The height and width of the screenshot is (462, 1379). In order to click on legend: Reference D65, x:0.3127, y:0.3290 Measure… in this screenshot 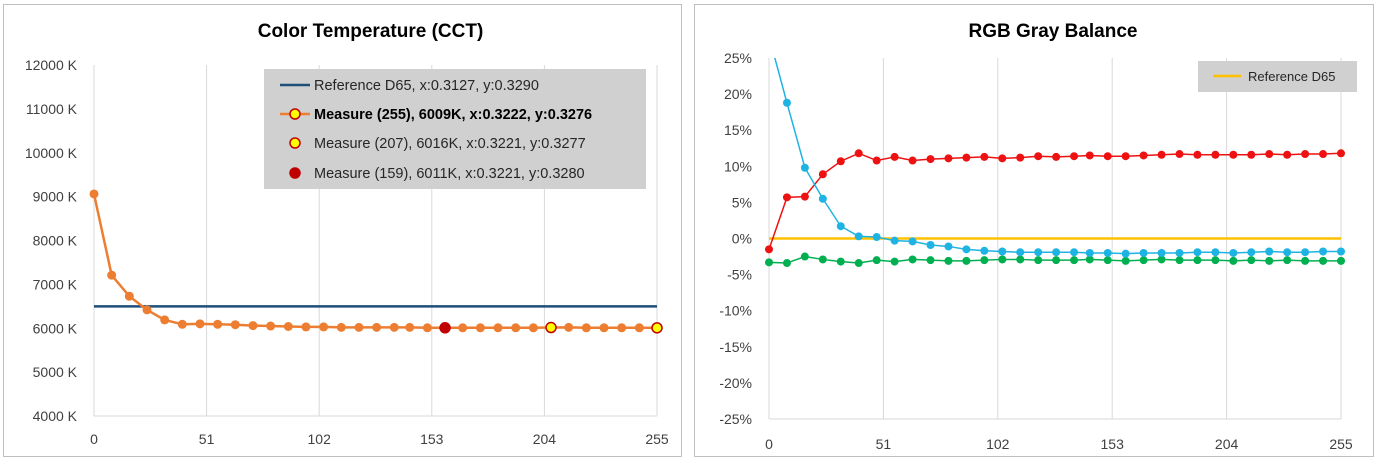, I will do `click(455, 129)`.